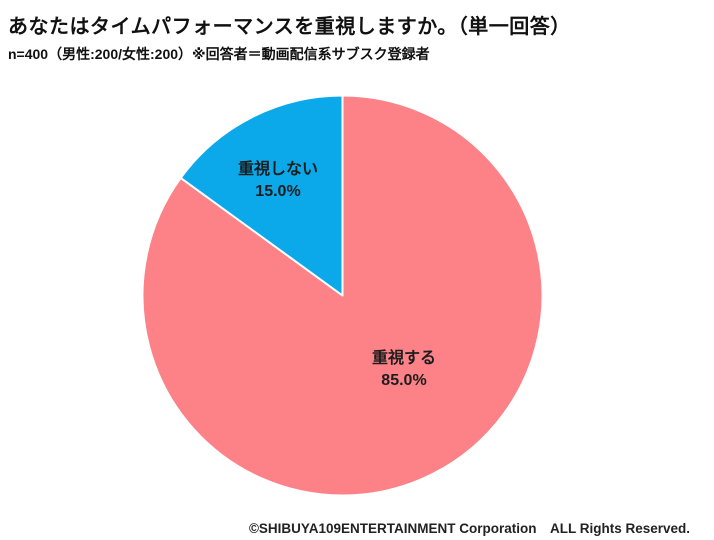 The height and width of the screenshot is (540, 714). I want to click on pie-slice-not-important, so click(261, 195).